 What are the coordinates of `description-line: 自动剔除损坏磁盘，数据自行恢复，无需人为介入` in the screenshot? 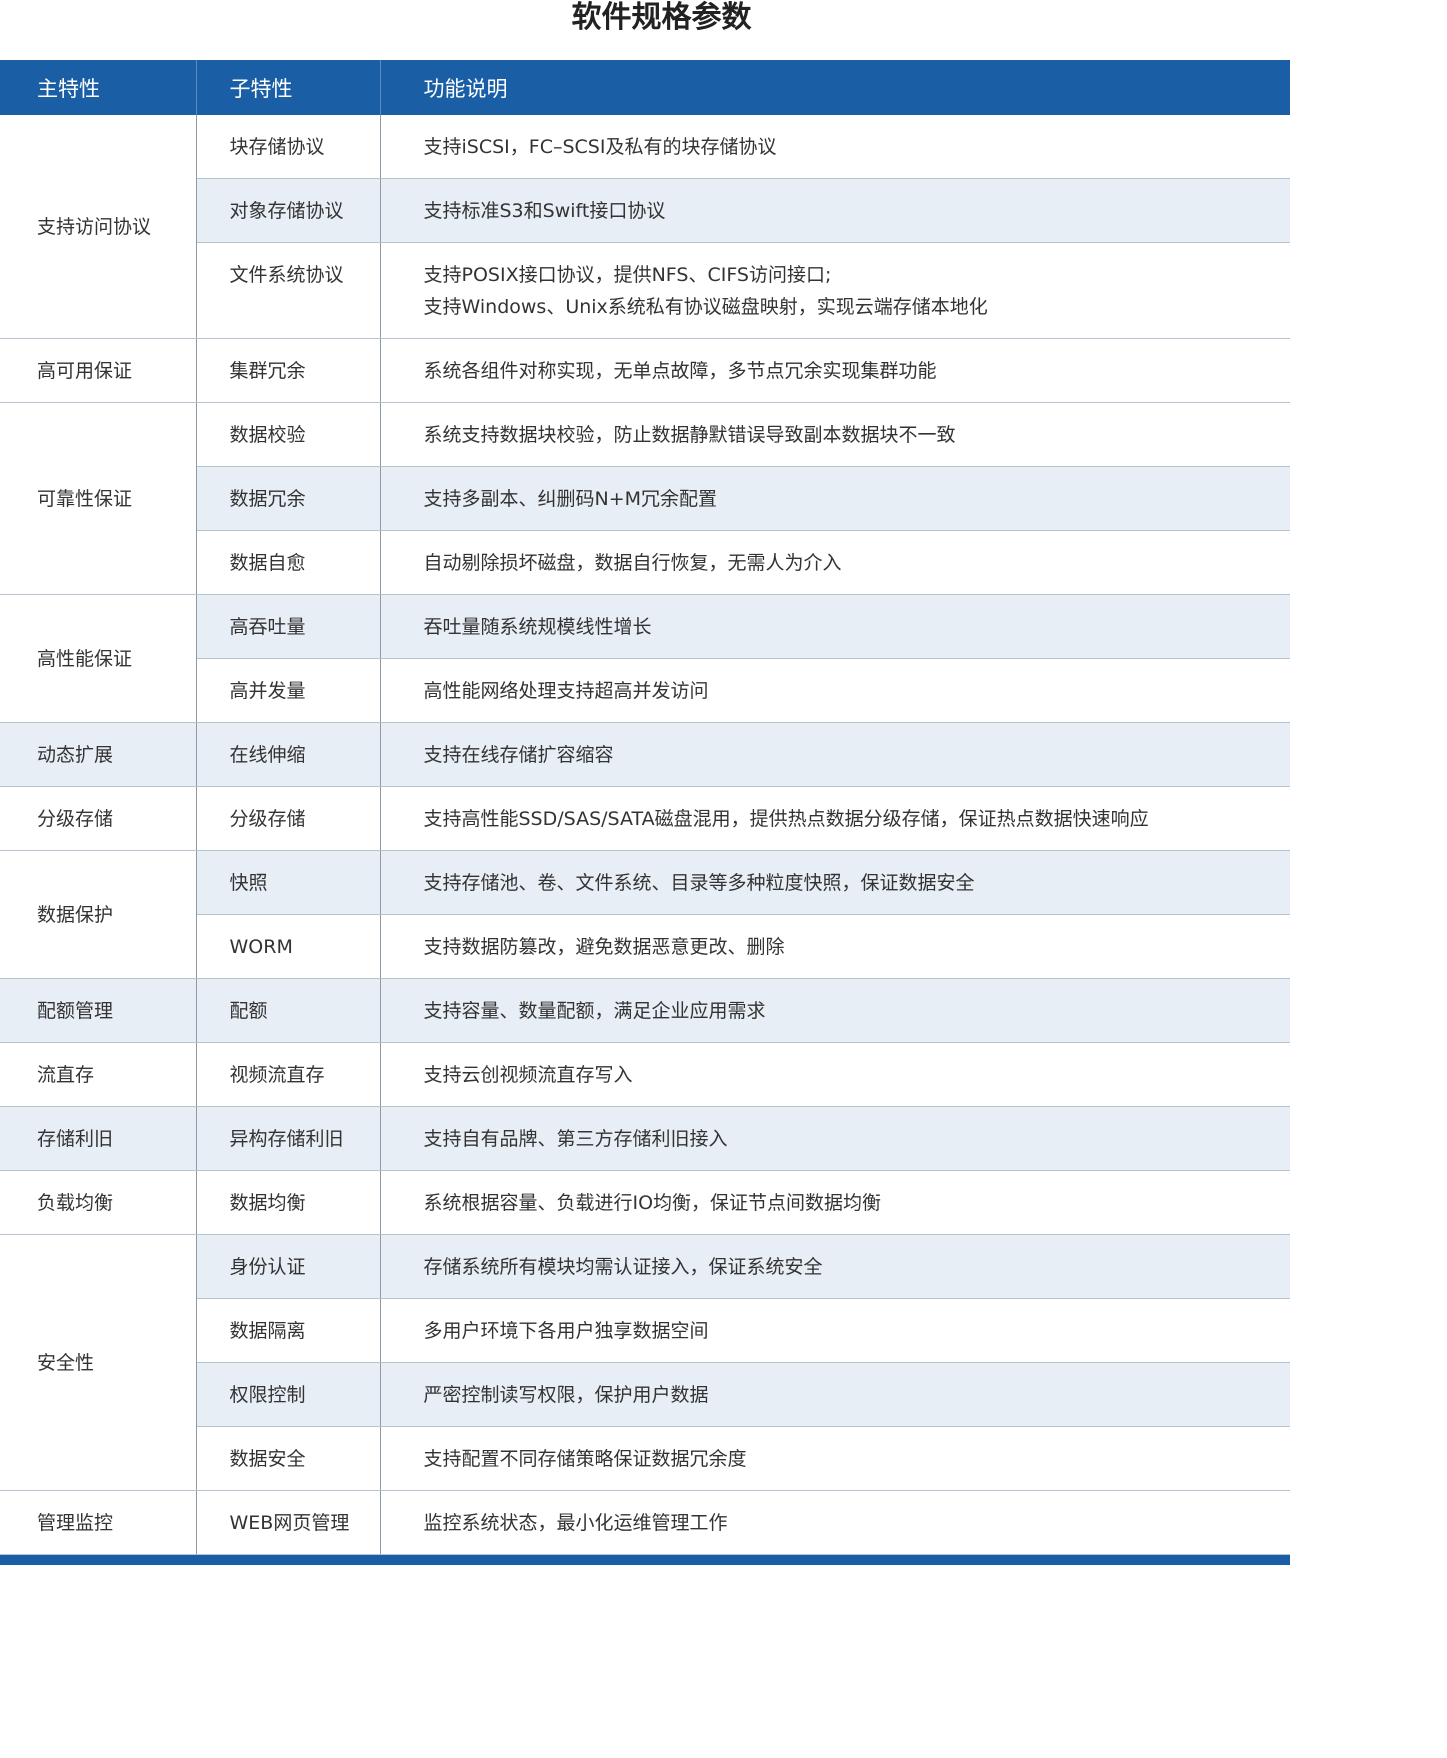 It's located at (632, 562).